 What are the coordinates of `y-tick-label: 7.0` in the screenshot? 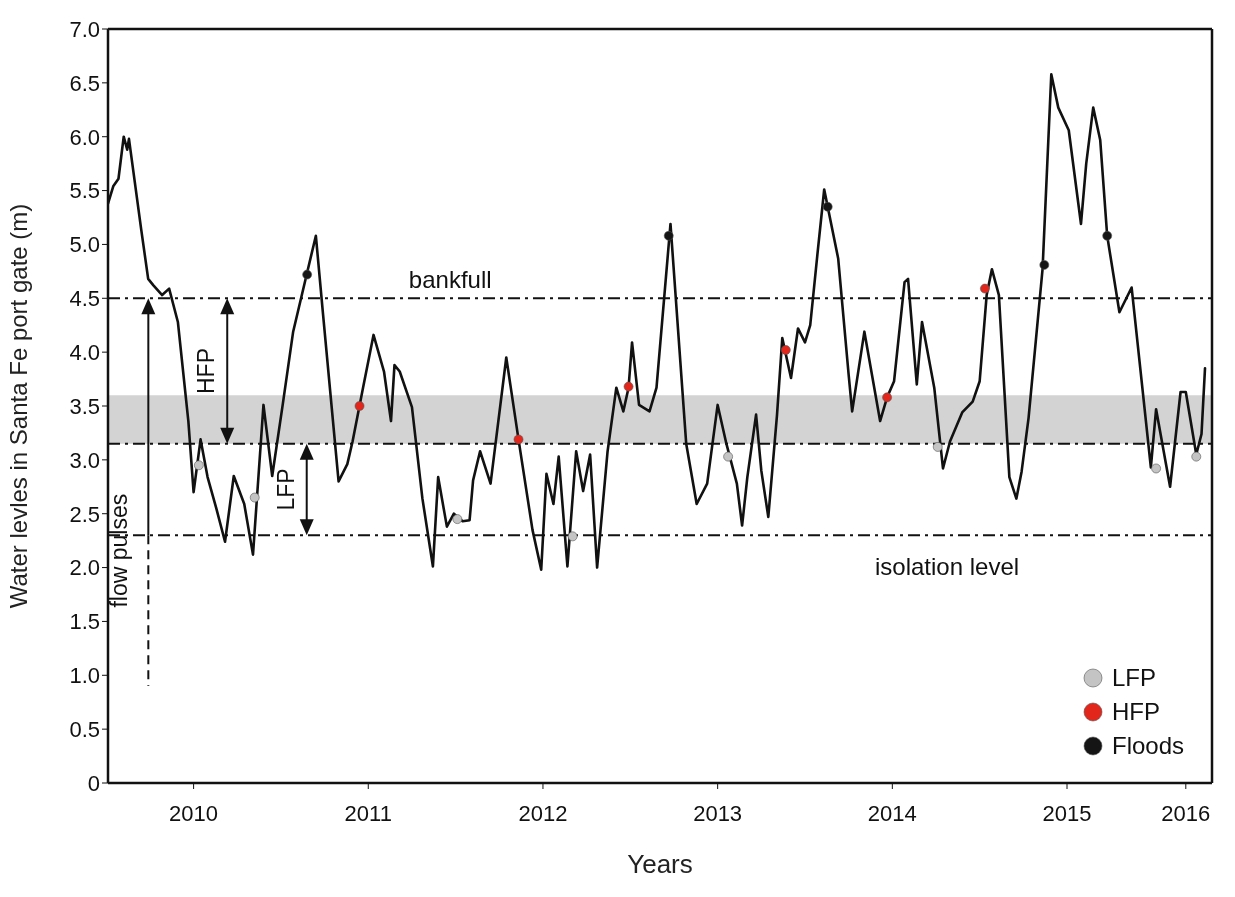 It's located at (84, 29).